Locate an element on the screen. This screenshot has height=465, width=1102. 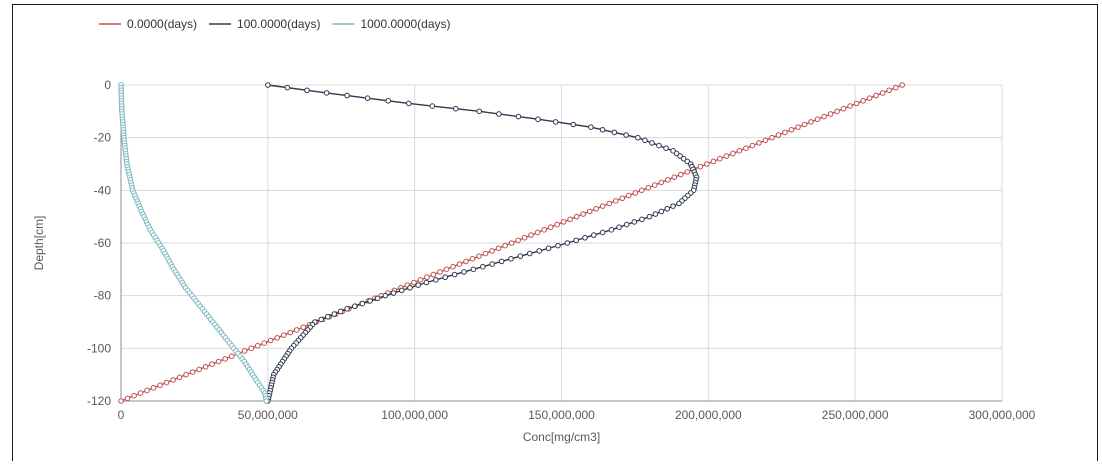
y-tick-label: -40 is located at coordinates (103, 190).